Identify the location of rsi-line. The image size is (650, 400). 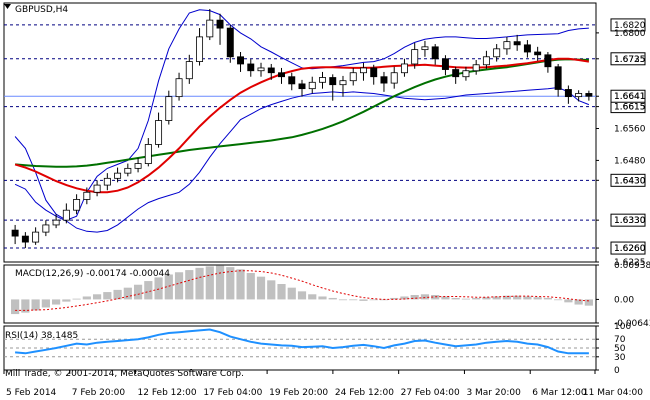
(302, 341).